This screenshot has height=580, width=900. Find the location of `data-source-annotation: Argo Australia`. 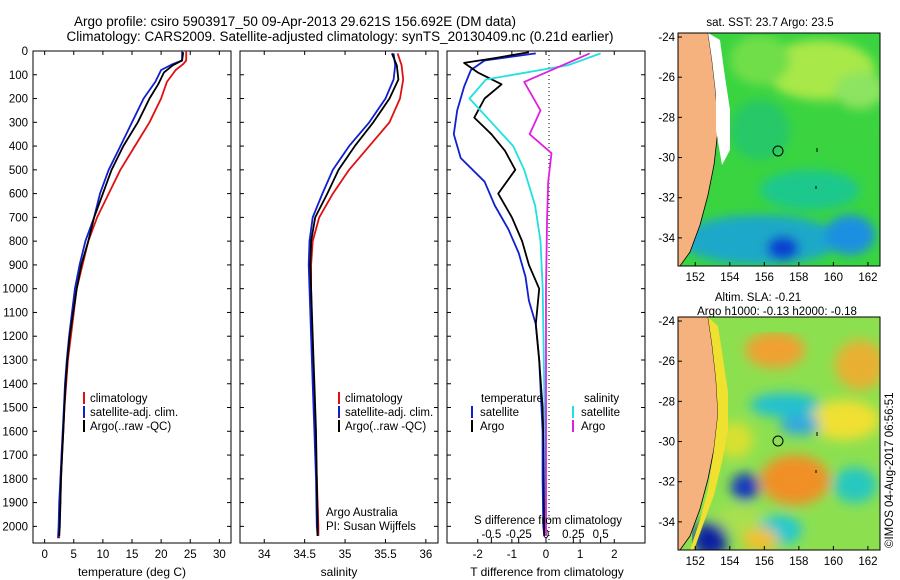

data-source-annotation: Argo Australia is located at coordinates (362, 513).